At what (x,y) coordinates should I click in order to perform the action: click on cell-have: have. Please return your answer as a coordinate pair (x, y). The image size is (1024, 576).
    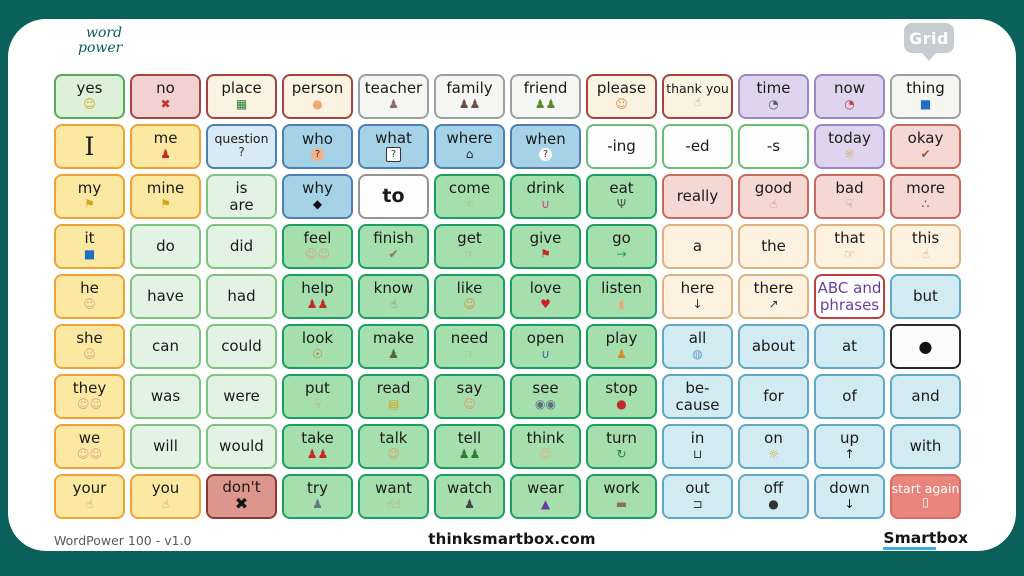
    Looking at the image, I should click on (165, 296).